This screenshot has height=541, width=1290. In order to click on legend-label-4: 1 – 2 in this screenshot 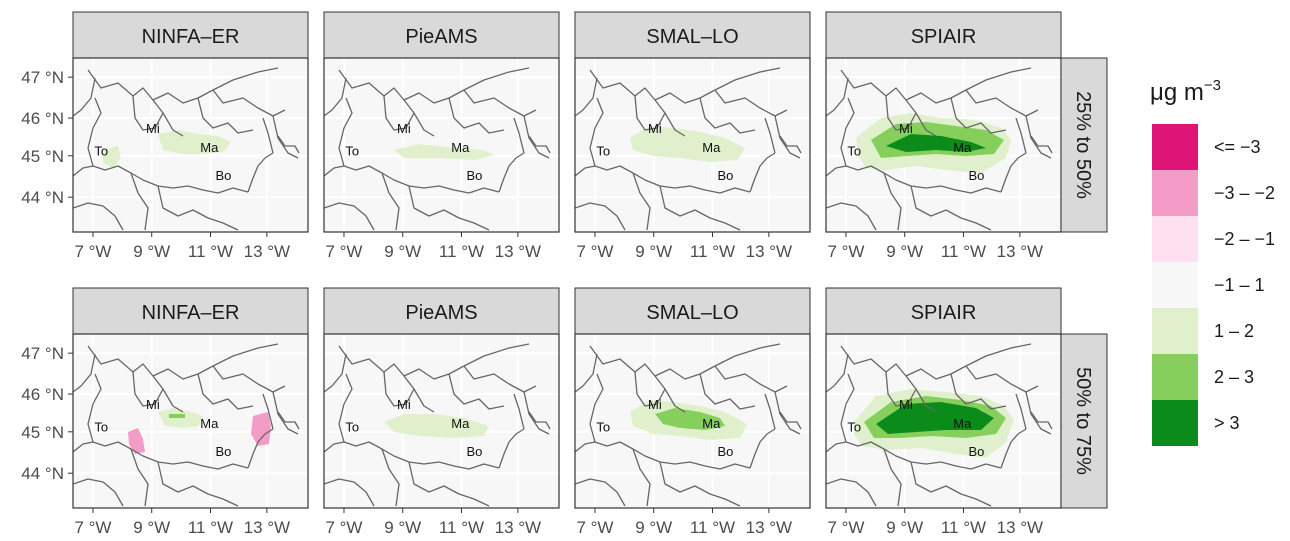, I will do `click(1234, 331)`.